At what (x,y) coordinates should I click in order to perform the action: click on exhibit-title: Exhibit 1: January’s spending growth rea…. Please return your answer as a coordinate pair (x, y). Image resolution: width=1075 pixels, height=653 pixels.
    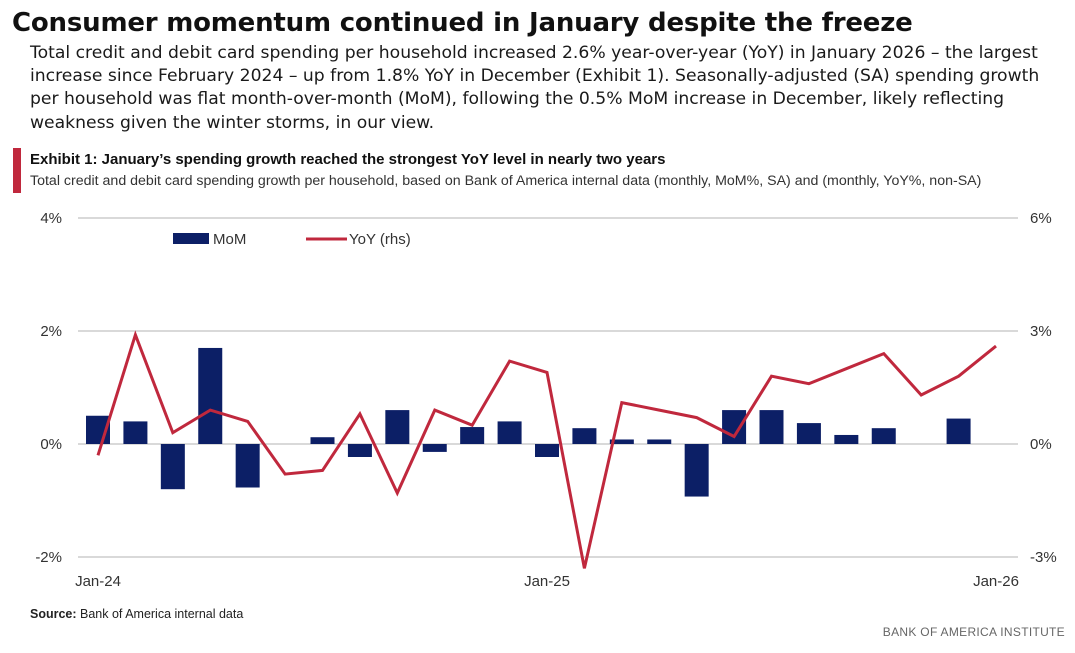
    Looking at the image, I should click on (348, 159).